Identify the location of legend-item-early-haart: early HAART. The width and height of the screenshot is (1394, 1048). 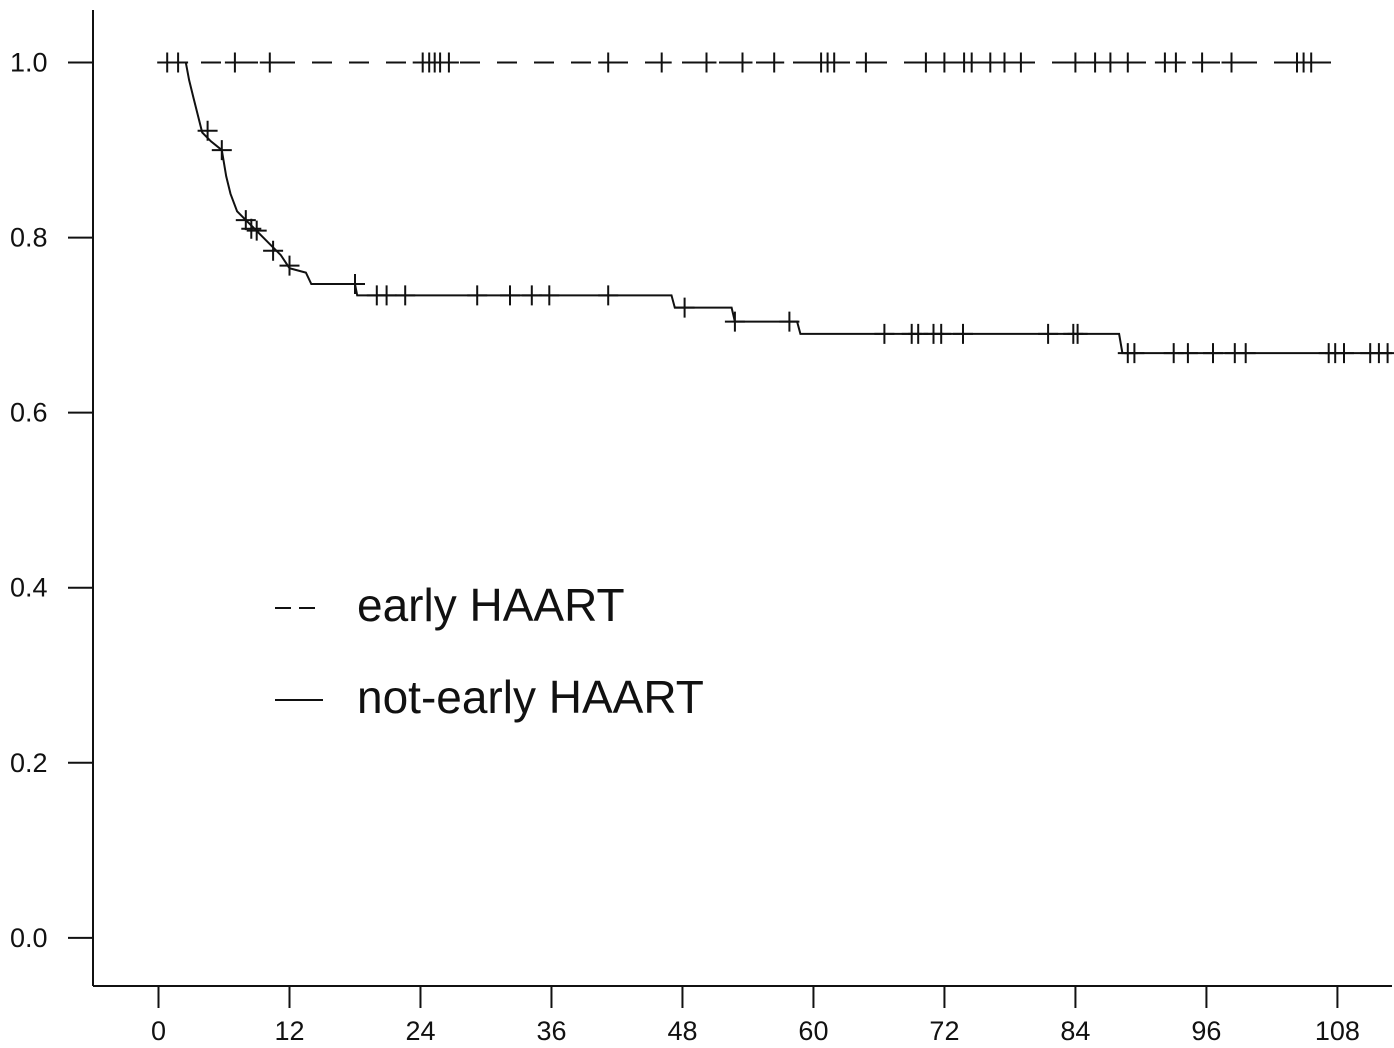
(450, 605).